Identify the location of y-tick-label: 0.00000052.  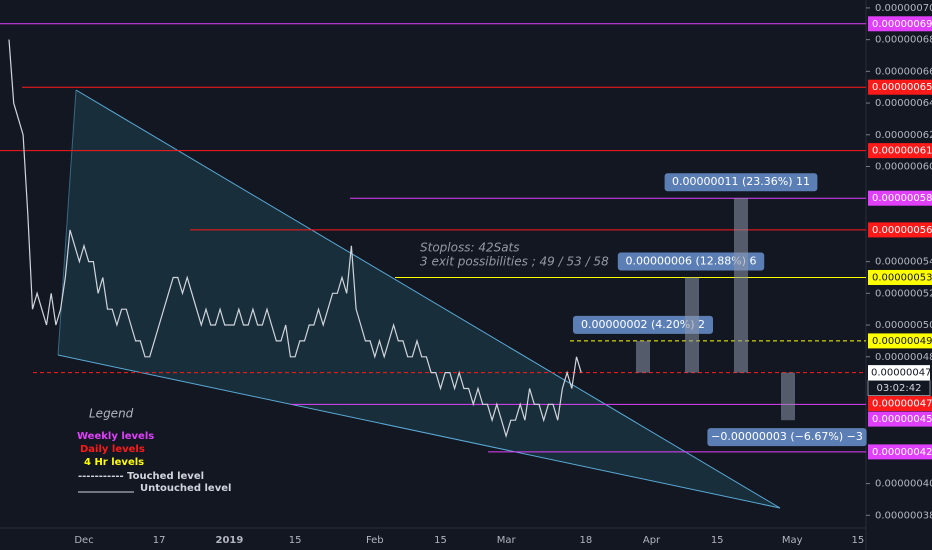
(903, 293).